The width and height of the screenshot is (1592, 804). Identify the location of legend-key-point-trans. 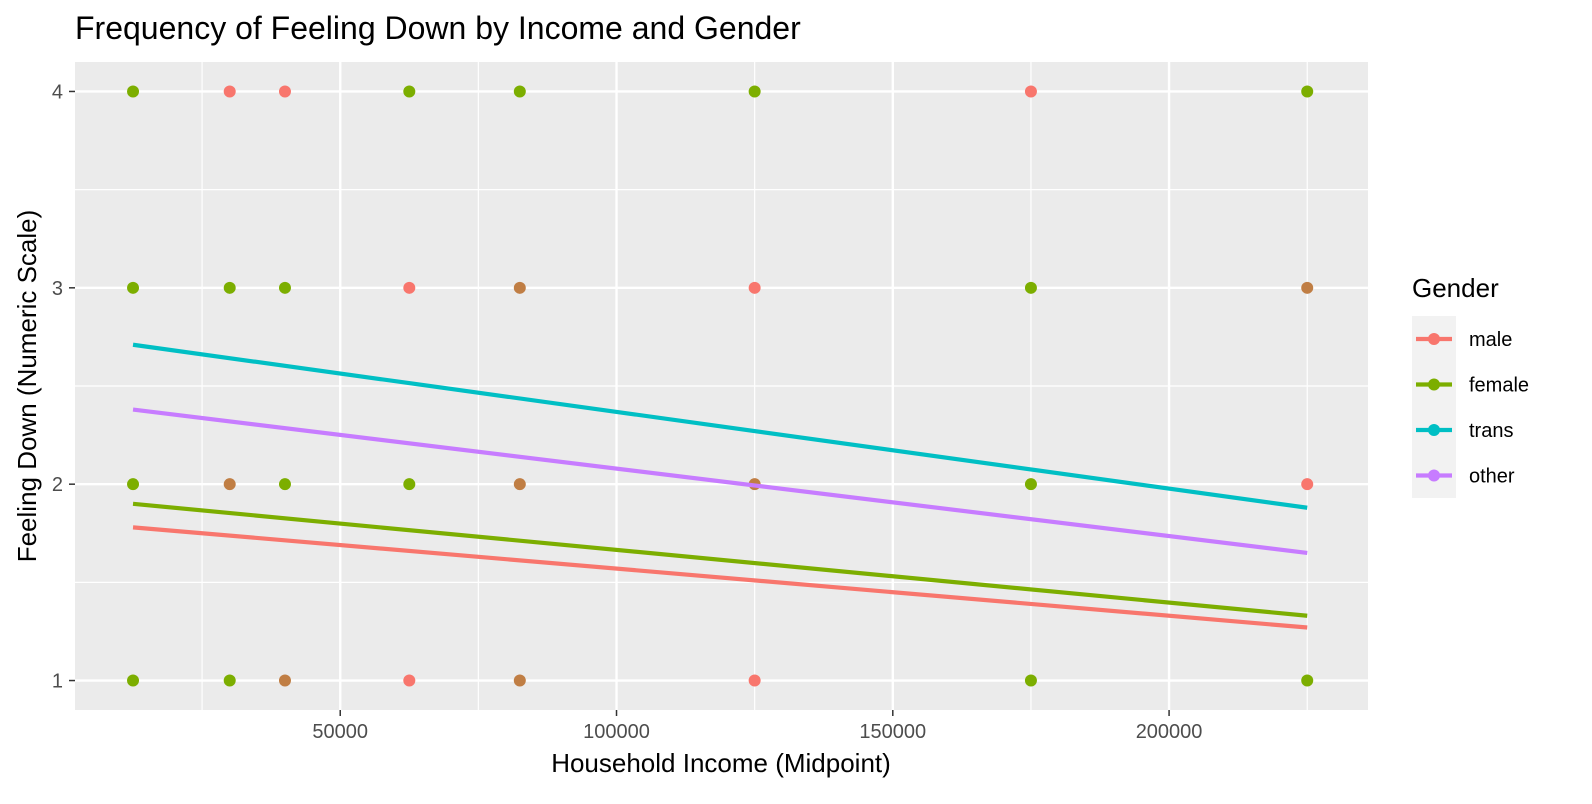
(1434, 430).